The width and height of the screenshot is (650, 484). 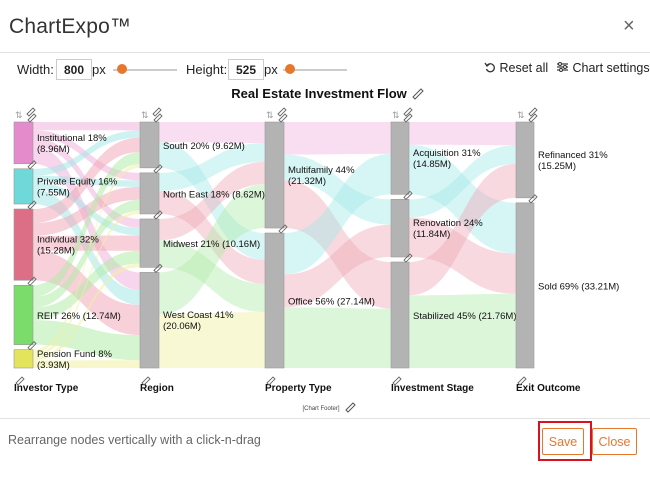 I want to click on reset-all-label: Reset all, so click(x=524, y=68).